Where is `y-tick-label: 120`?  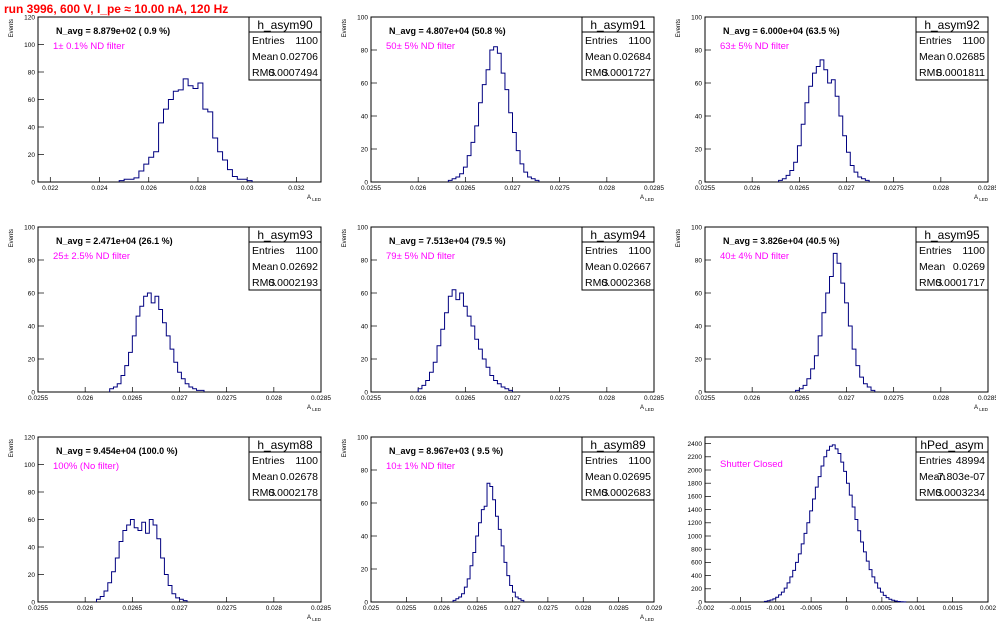
y-tick-label: 120 is located at coordinates (29, 437).